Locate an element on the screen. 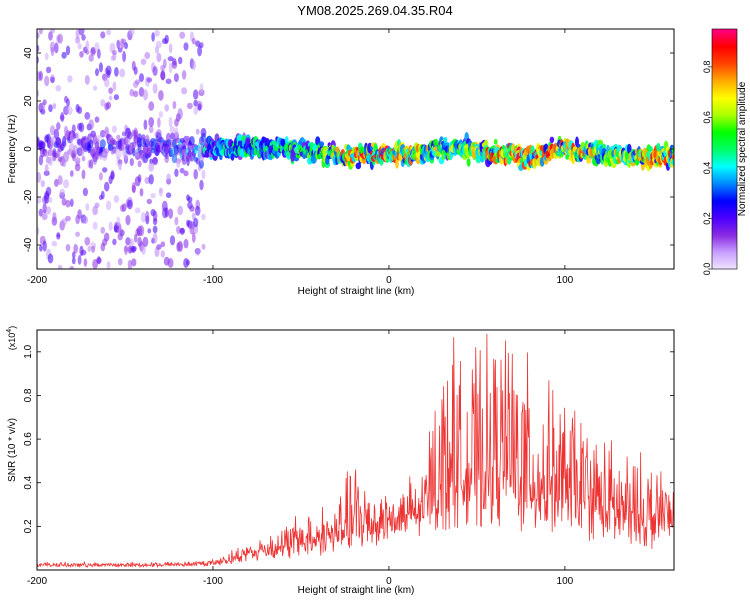 The height and width of the screenshot is (600, 750). snr-scale-close: ) is located at coordinates (12, 327).